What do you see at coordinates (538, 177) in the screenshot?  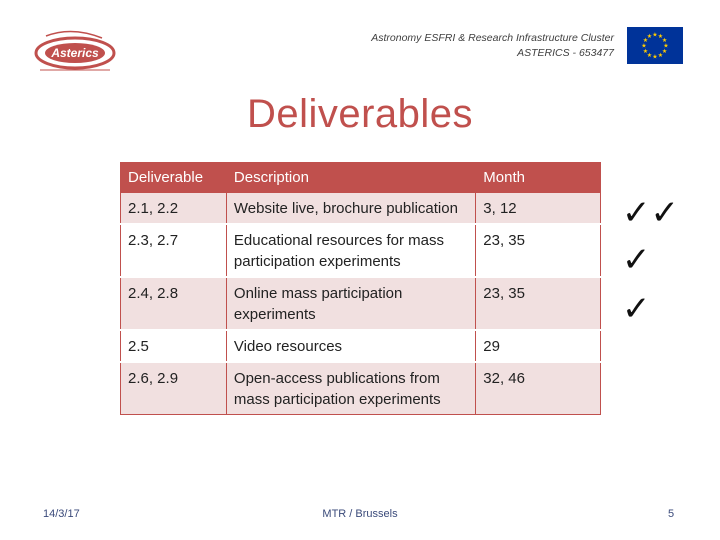 I see `column-header-month: Month` at bounding box center [538, 177].